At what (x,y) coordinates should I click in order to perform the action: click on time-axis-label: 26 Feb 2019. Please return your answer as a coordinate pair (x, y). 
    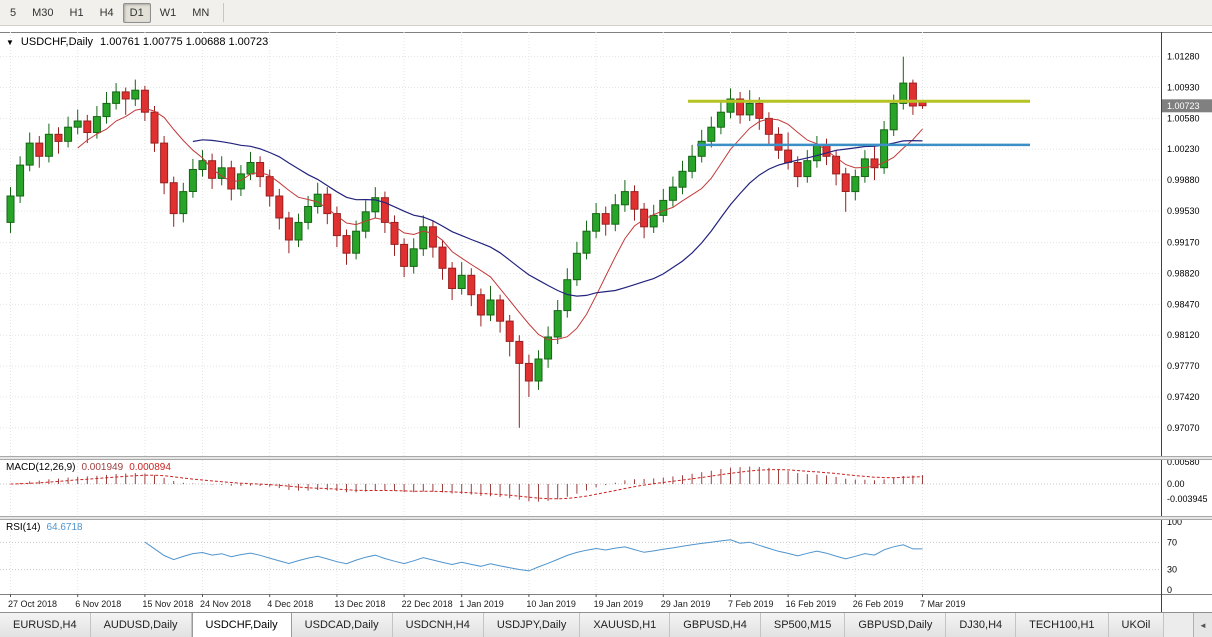
    Looking at the image, I should click on (878, 604).